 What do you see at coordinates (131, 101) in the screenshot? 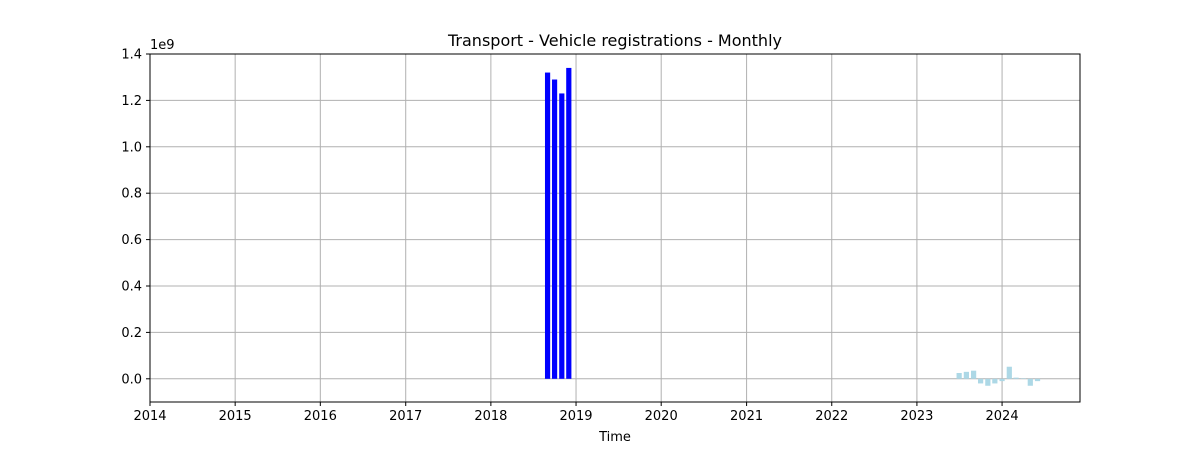
I see `y-tick-label: 1.2` at bounding box center [131, 101].